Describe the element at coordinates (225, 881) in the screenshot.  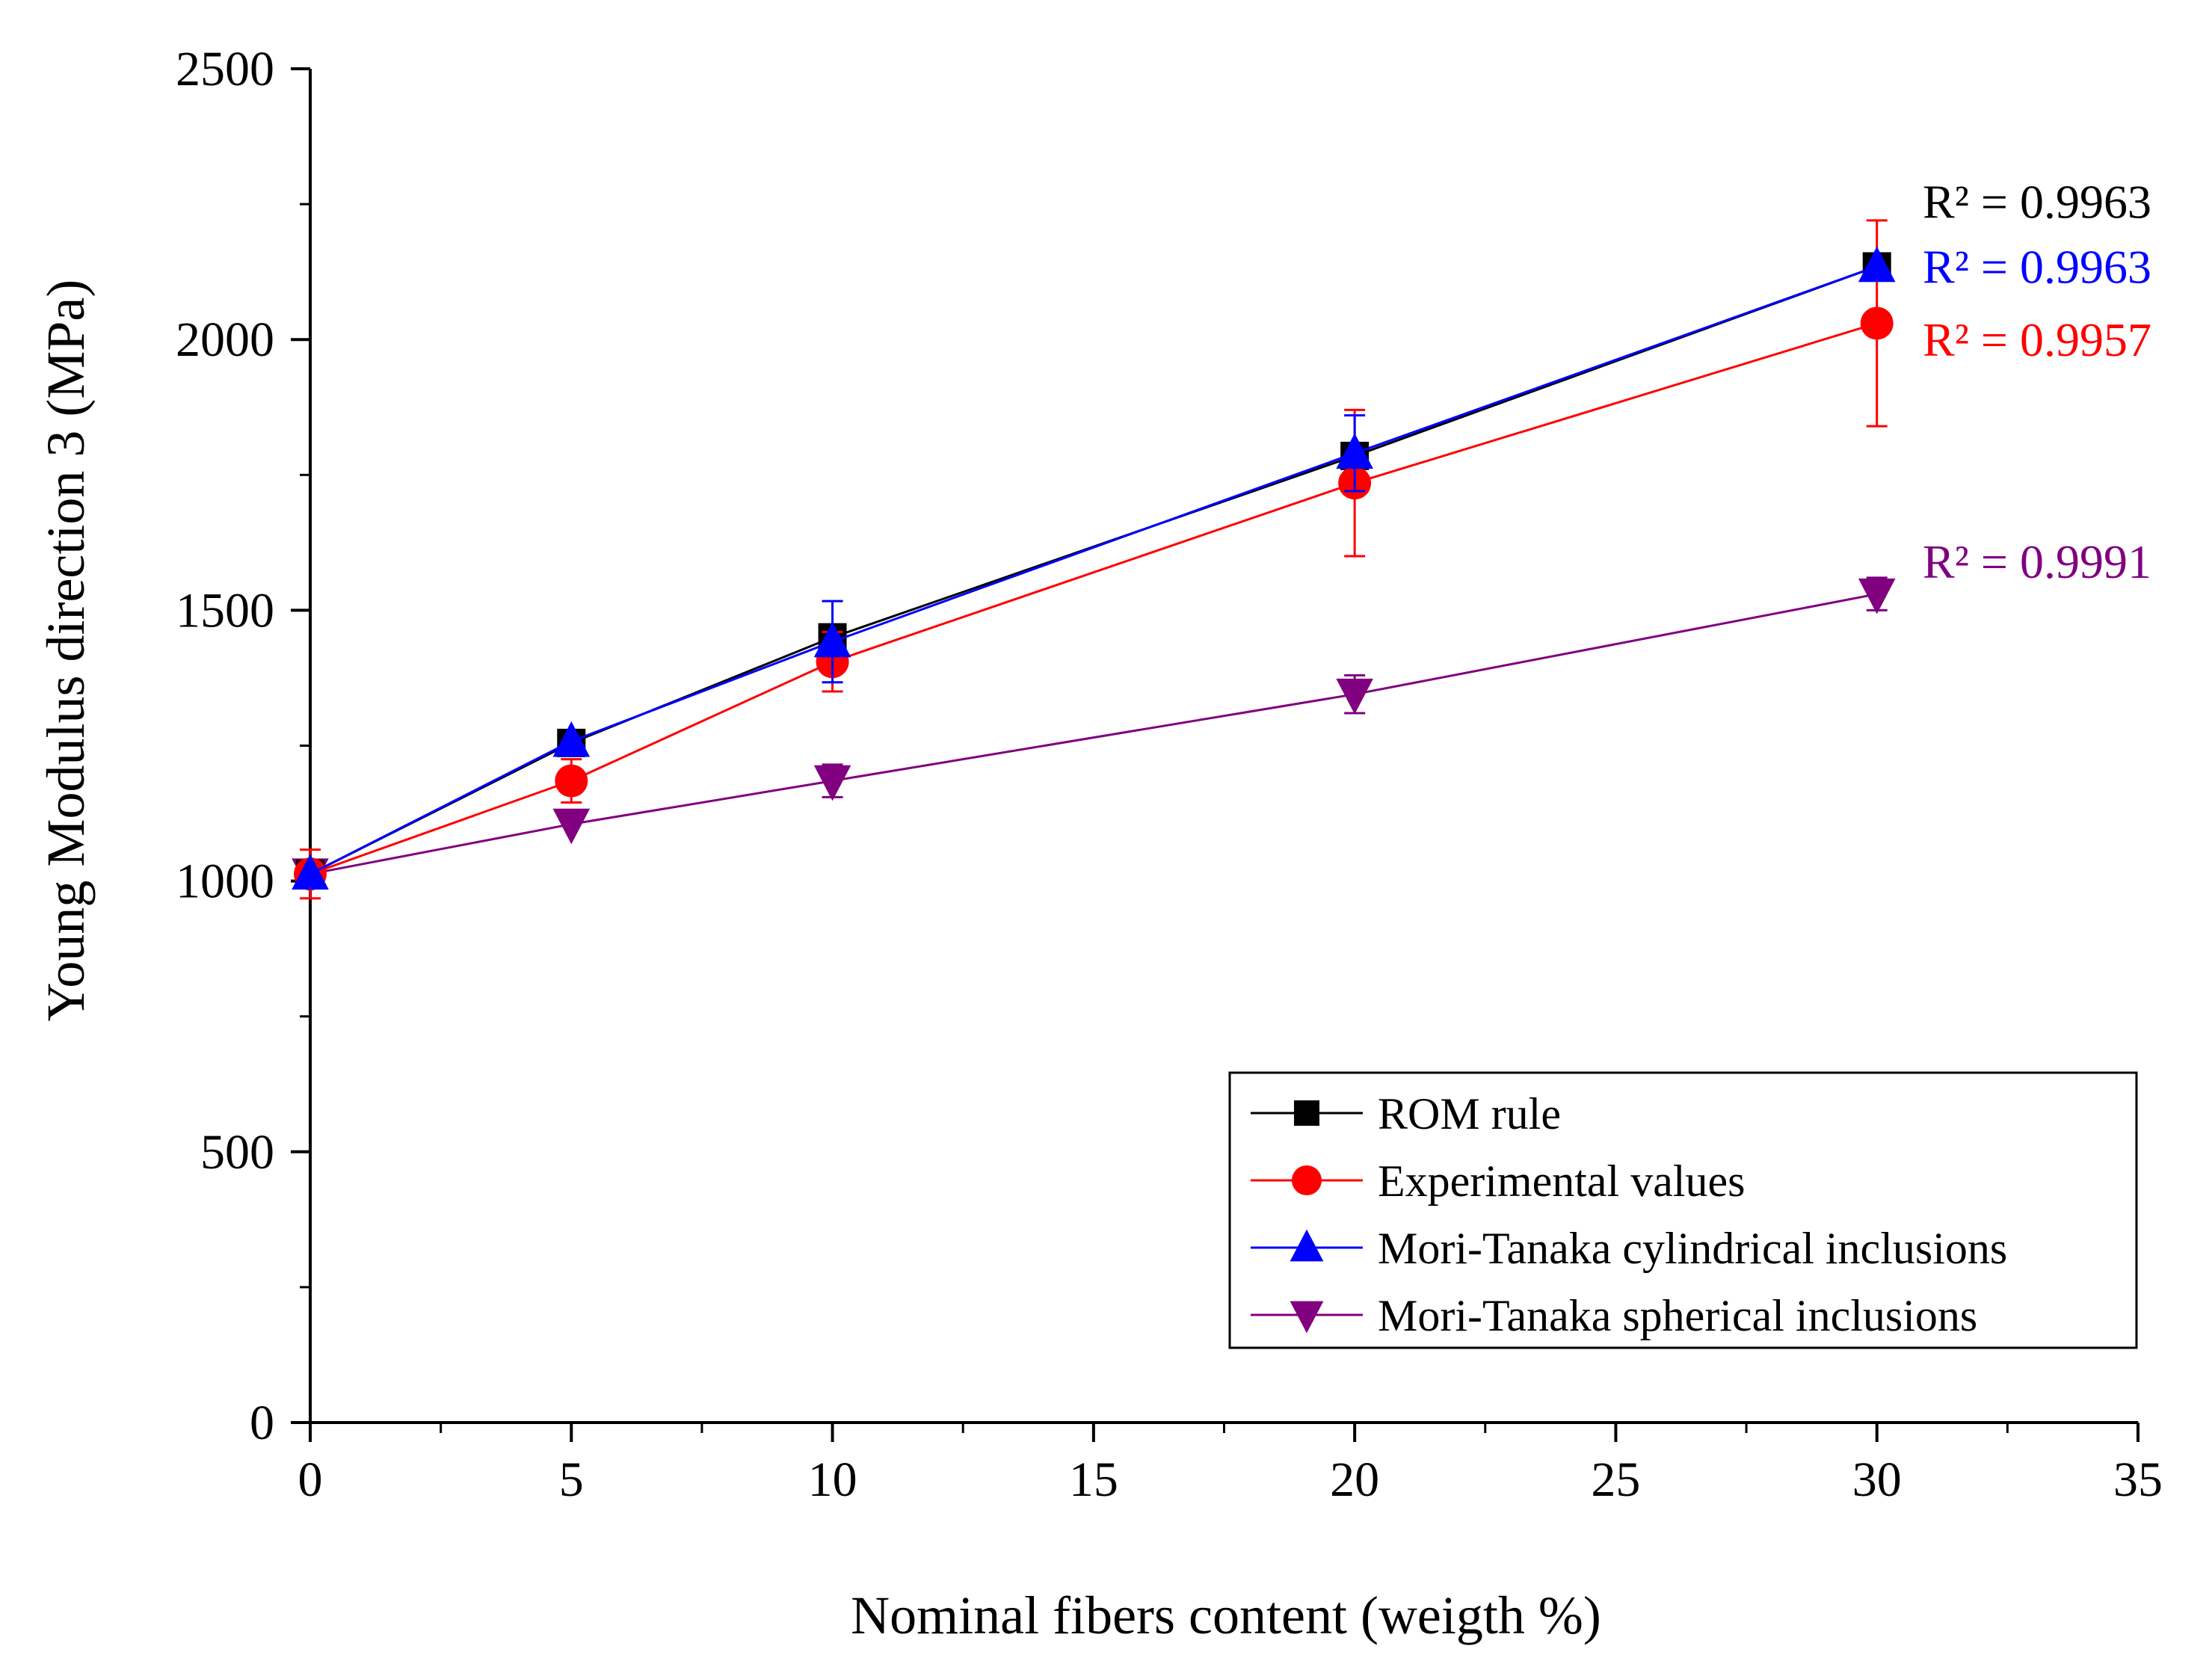
I see `y-tick-label: 1000` at that location.